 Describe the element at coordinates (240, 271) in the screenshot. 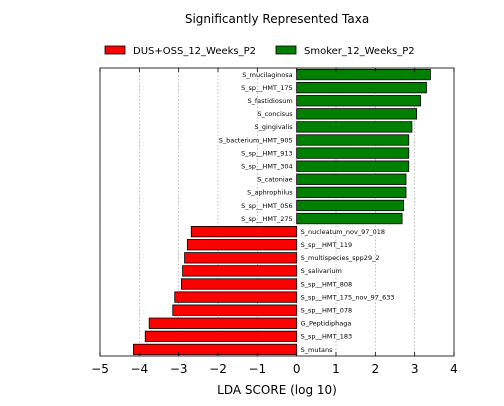

I see `bar-s-salivarium` at that location.